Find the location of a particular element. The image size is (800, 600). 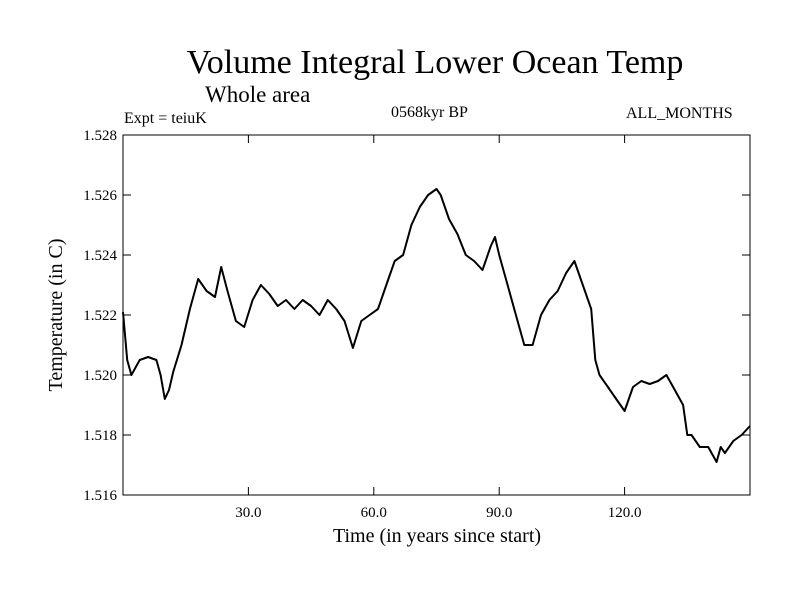

y-tick-label: 1.520 is located at coordinates (100, 376).